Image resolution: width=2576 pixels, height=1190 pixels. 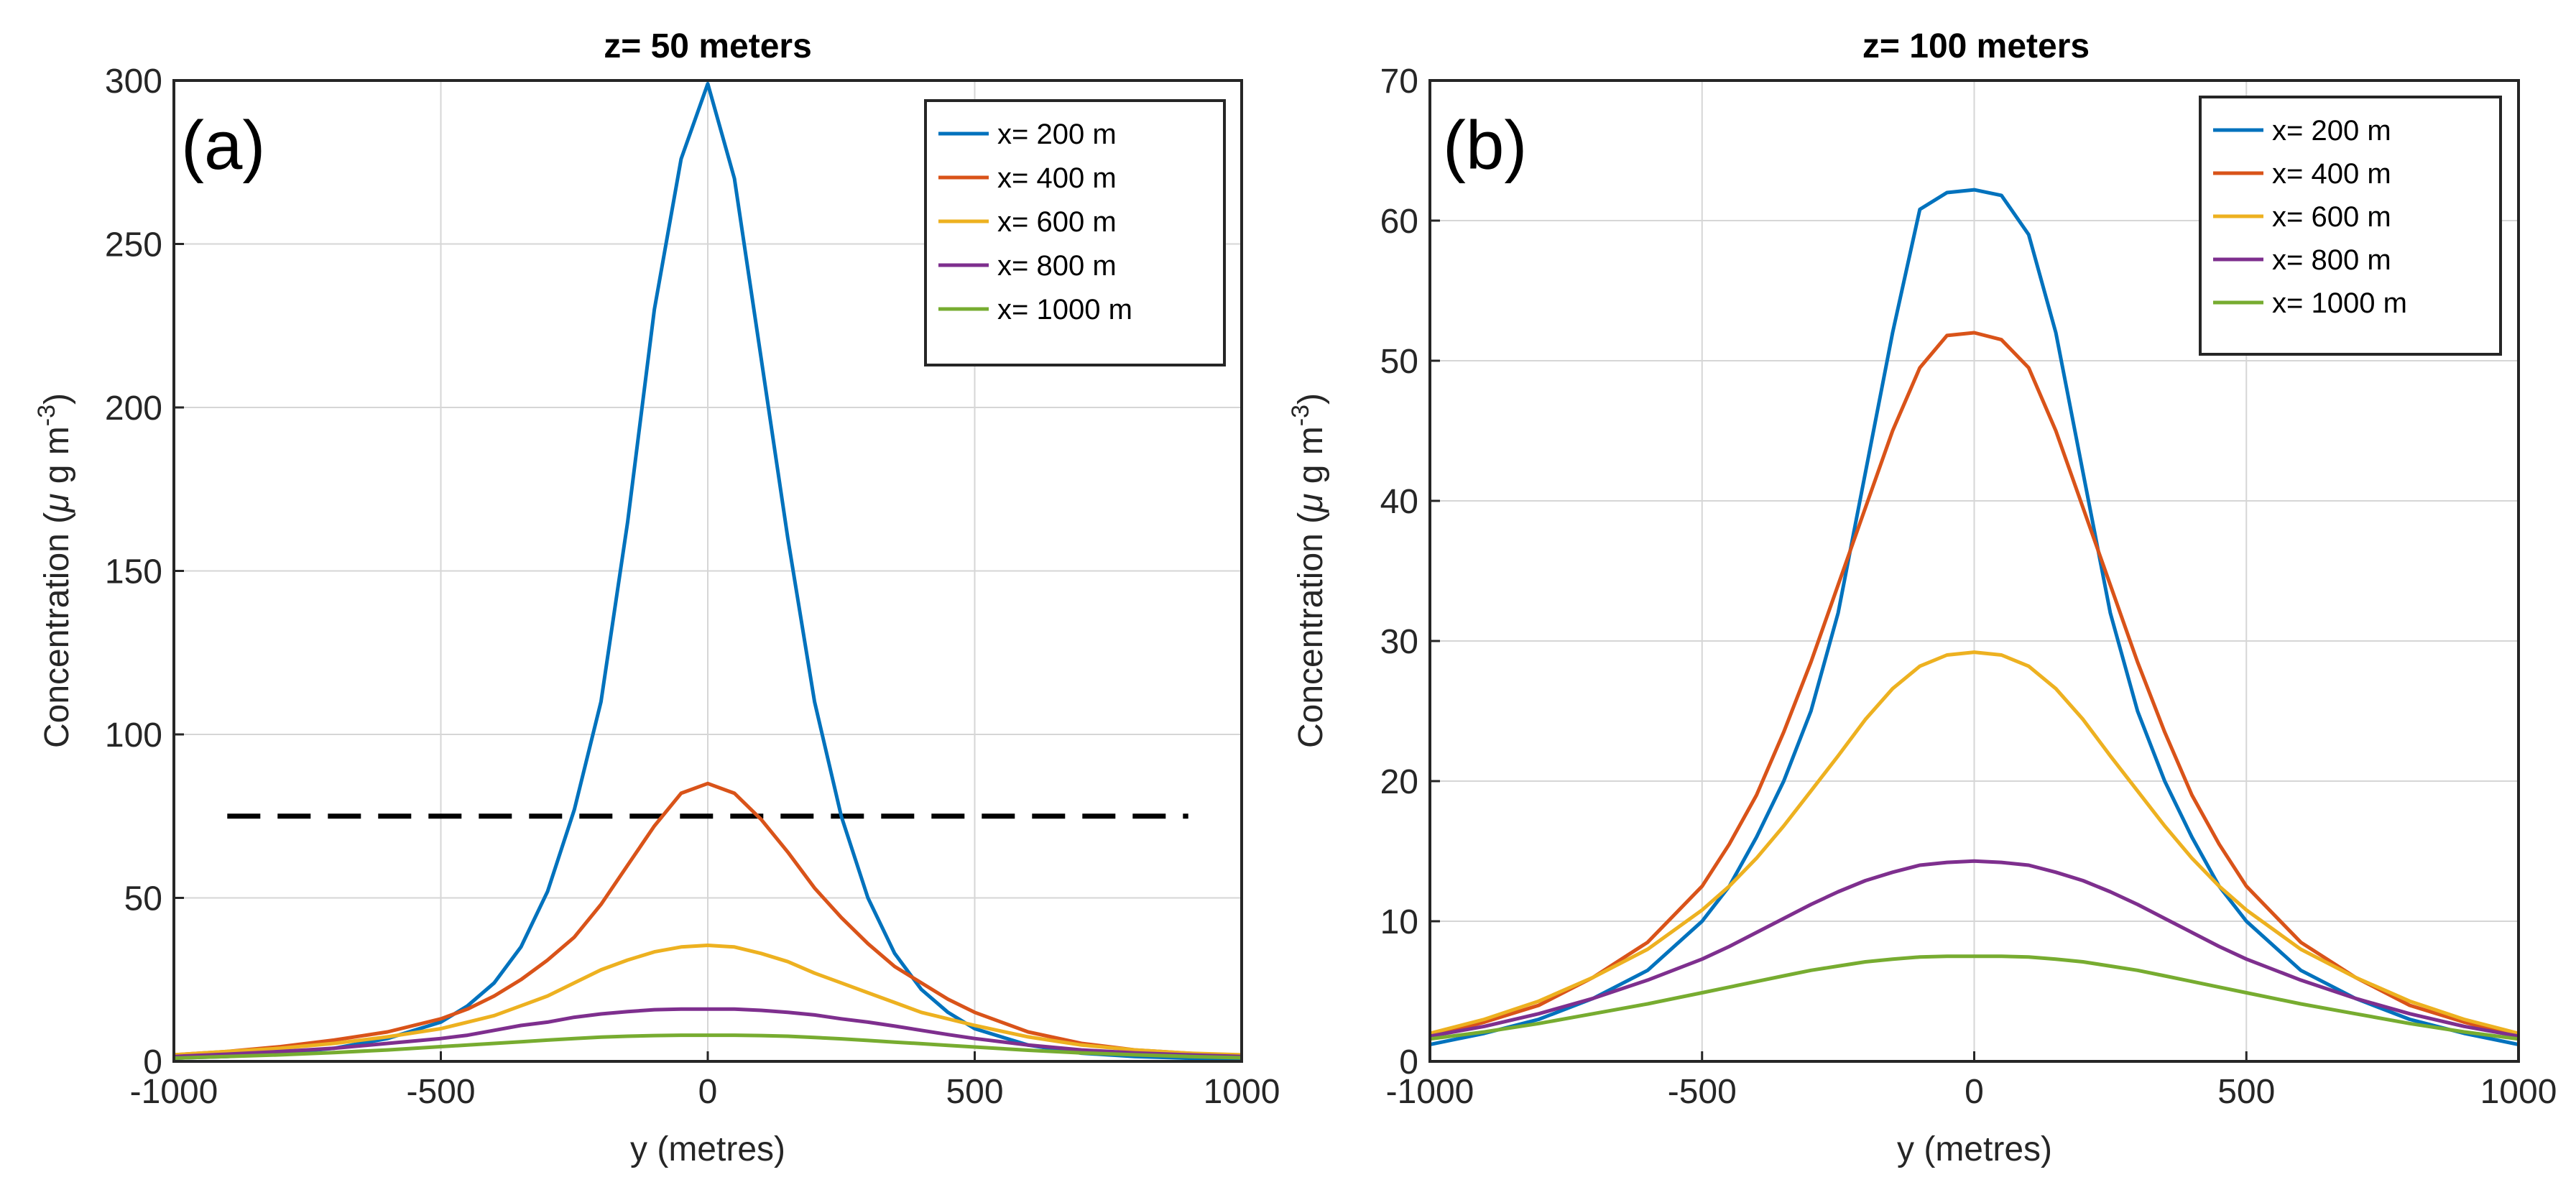 I want to click on panel-b-x-tick-label: -500, so click(x=1703, y=1092).